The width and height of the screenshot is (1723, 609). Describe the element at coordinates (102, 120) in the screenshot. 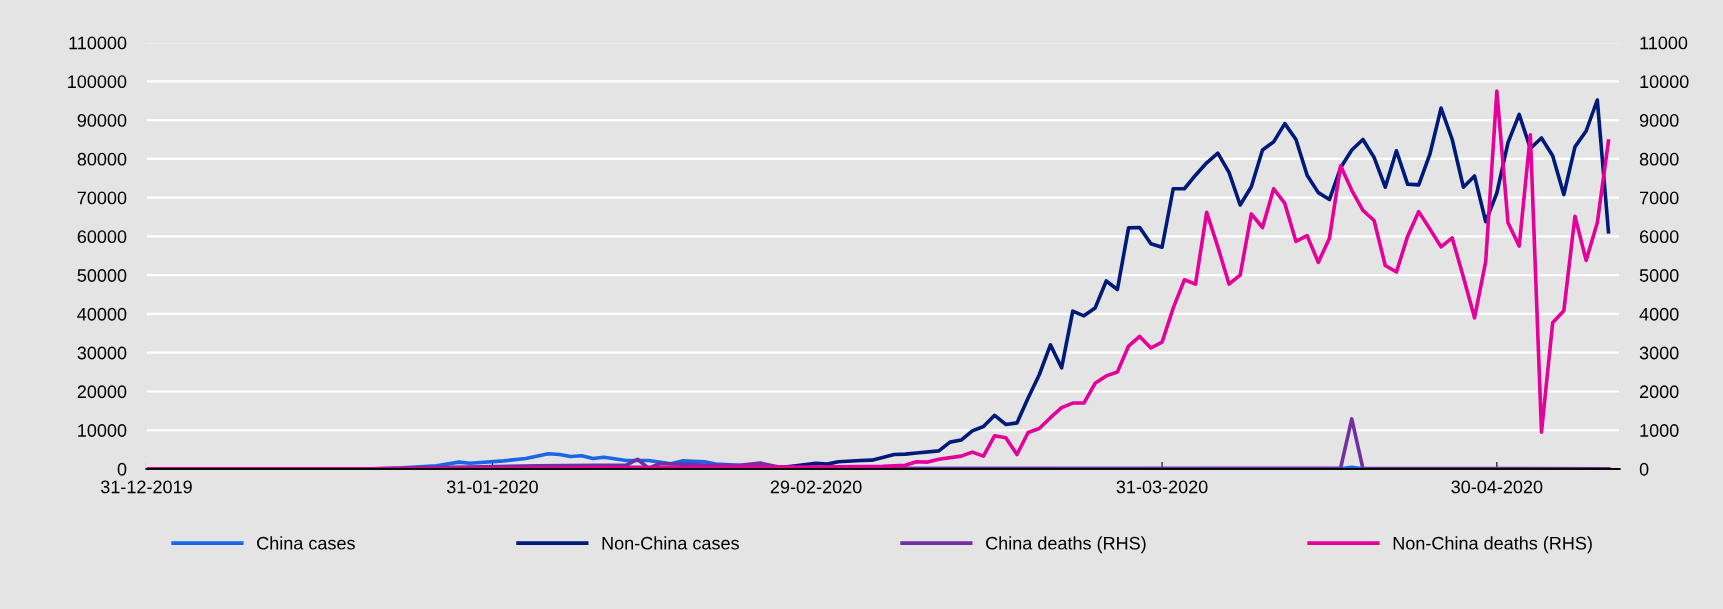

I see `y-tick-label: 90000` at that location.